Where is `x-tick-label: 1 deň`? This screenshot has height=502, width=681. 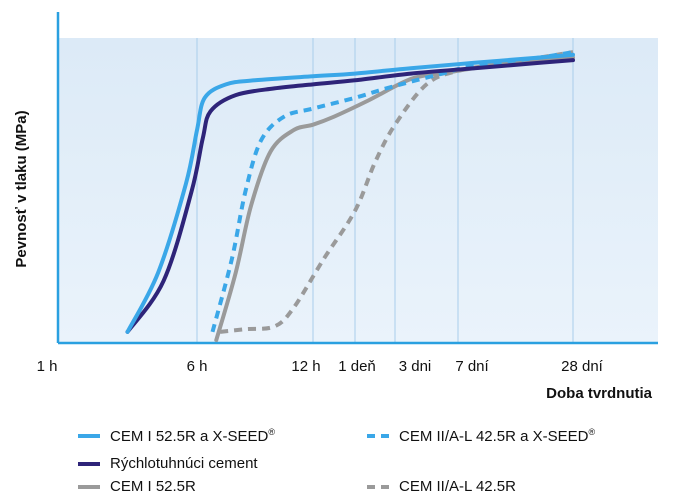
x-tick-label: 1 deň is located at coordinates (357, 366).